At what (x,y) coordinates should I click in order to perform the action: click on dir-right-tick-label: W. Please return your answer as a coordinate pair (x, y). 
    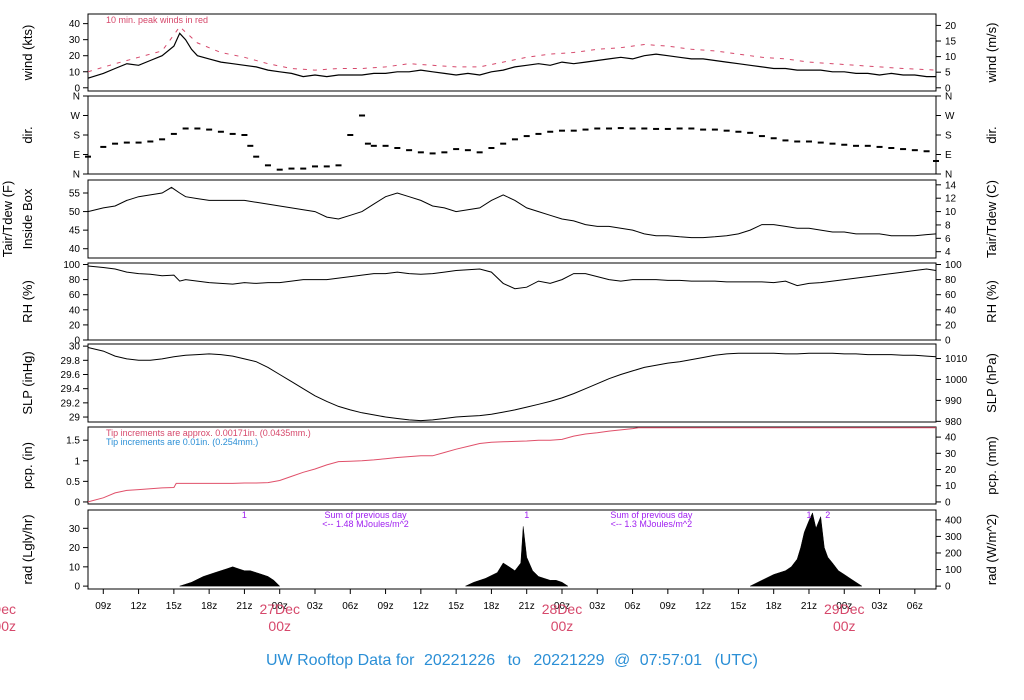
    Looking at the image, I should click on (950, 116).